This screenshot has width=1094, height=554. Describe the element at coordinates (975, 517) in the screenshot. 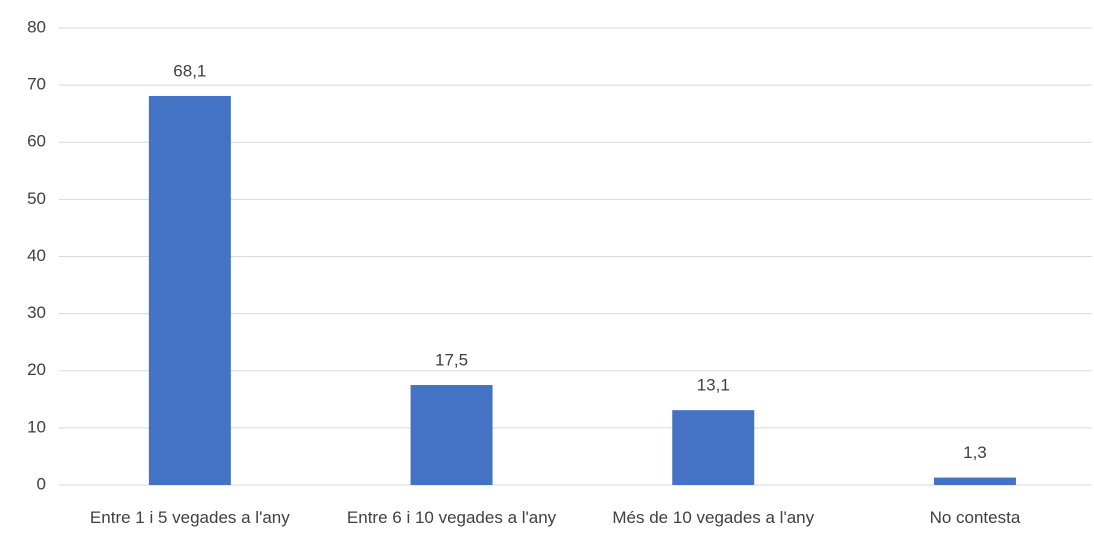

I see `x-tick-label: No contesta` at that location.